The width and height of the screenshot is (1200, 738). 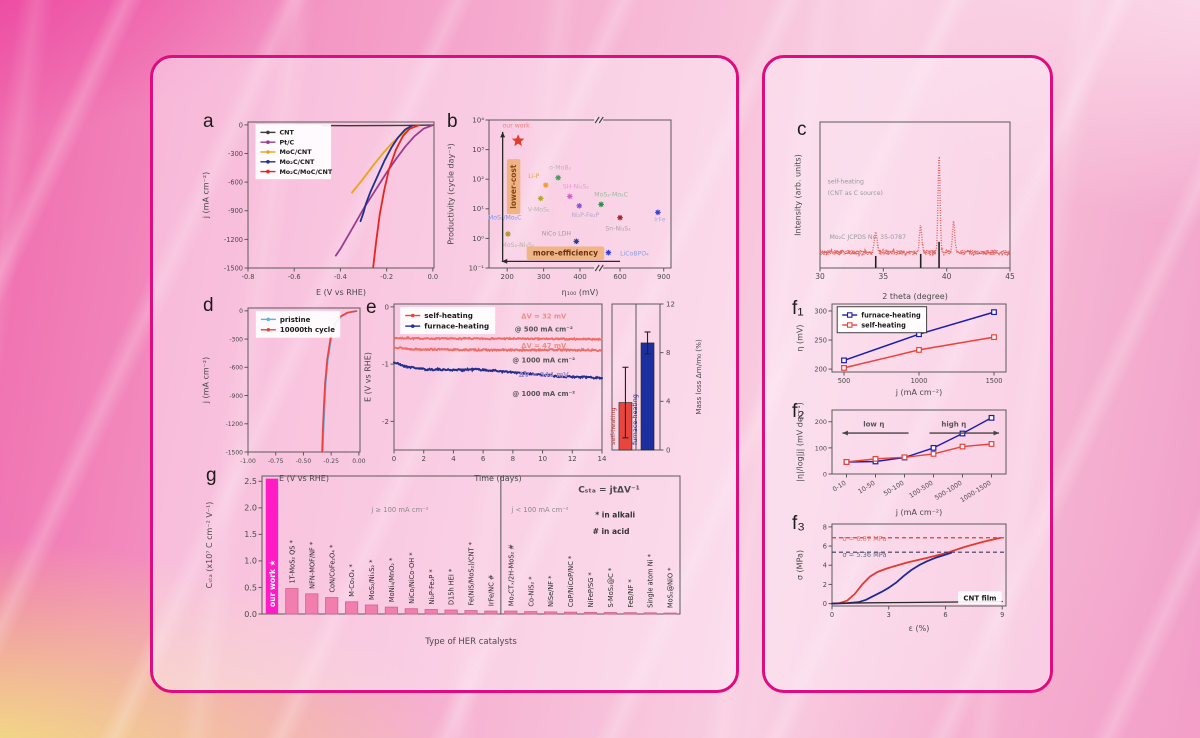 What do you see at coordinates (478, 180) in the screenshot?
I see `svg-text: 10²` at bounding box center [478, 180].